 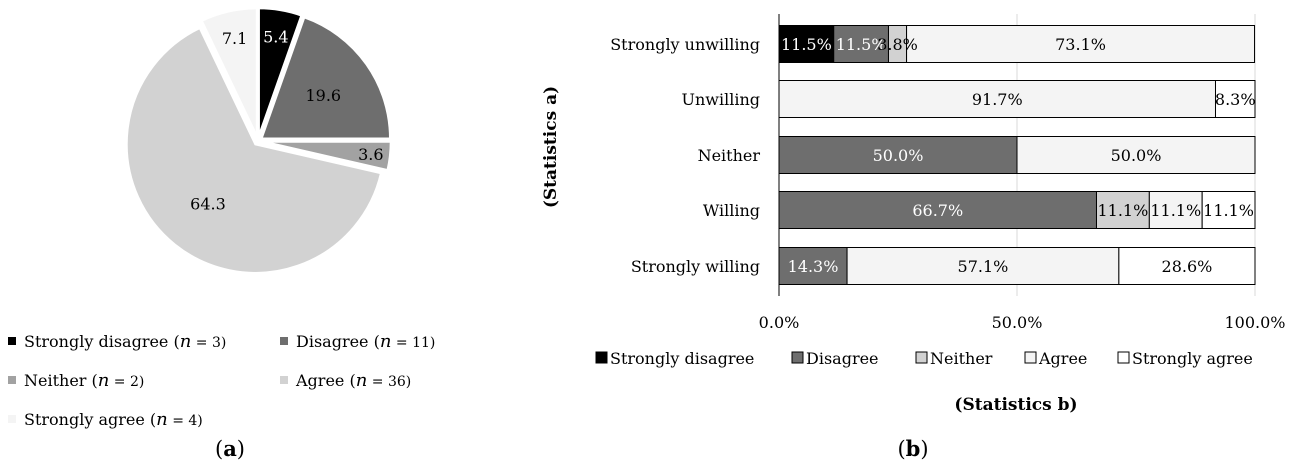 What do you see at coordinates (551, 147) in the screenshot?
I see `y-axis-label: (Statistics a)` at bounding box center [551, 147].